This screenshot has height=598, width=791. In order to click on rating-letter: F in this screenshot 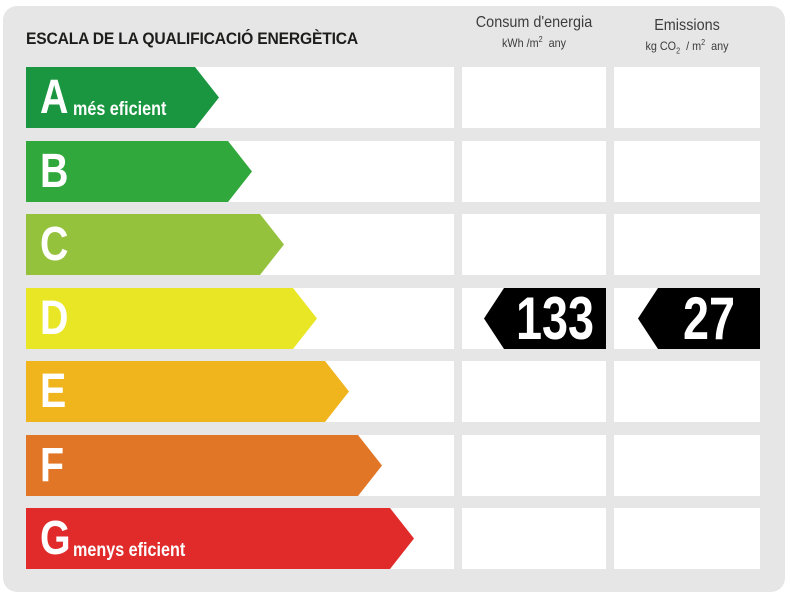, I will do `click(52, 465)`.